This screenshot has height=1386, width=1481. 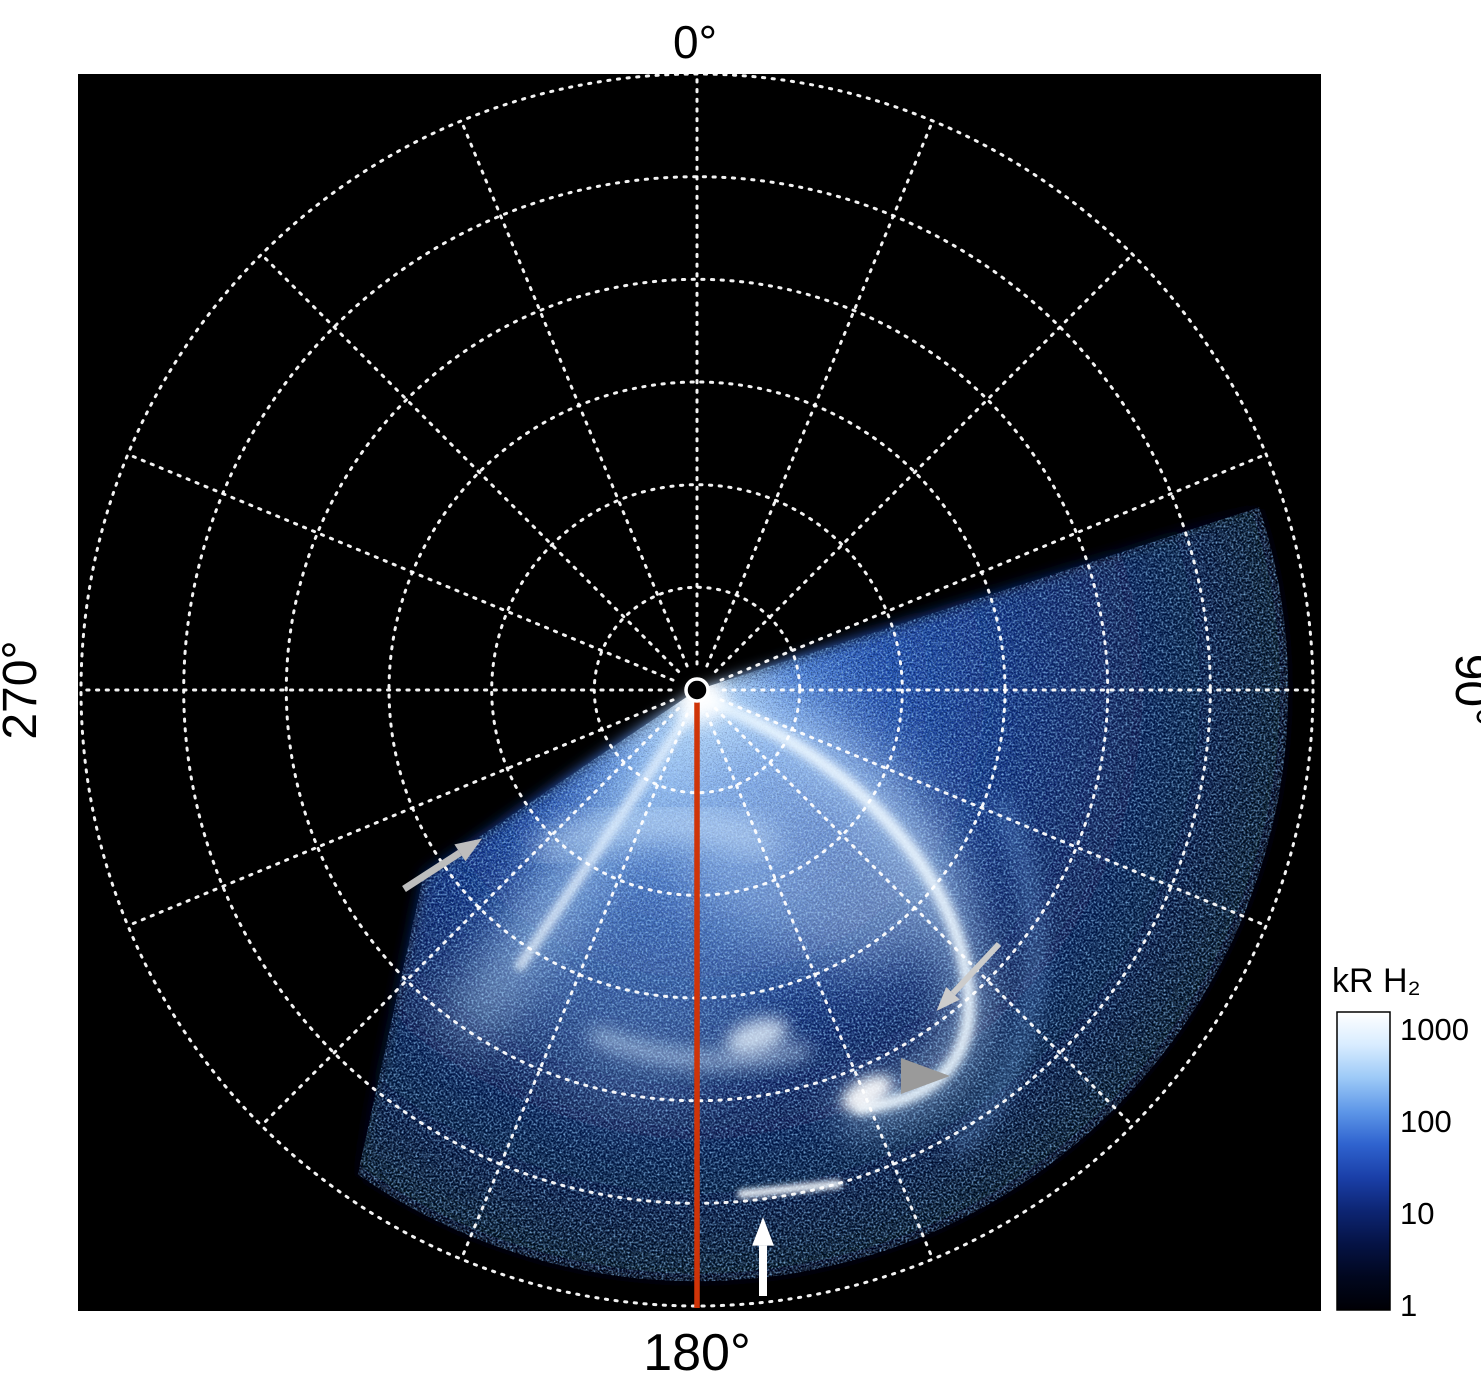 What do you see at coordinates (1463, 690) in the screenshot?
I see `angle-label-right: 90°` at bounding box center [1463, 690].